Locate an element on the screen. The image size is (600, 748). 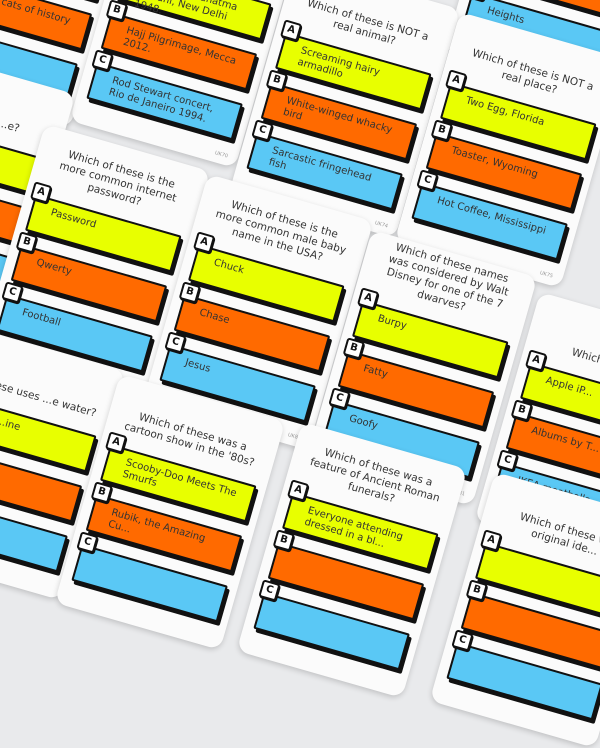
answer-text: Chase is located at coordinates (214, 316).